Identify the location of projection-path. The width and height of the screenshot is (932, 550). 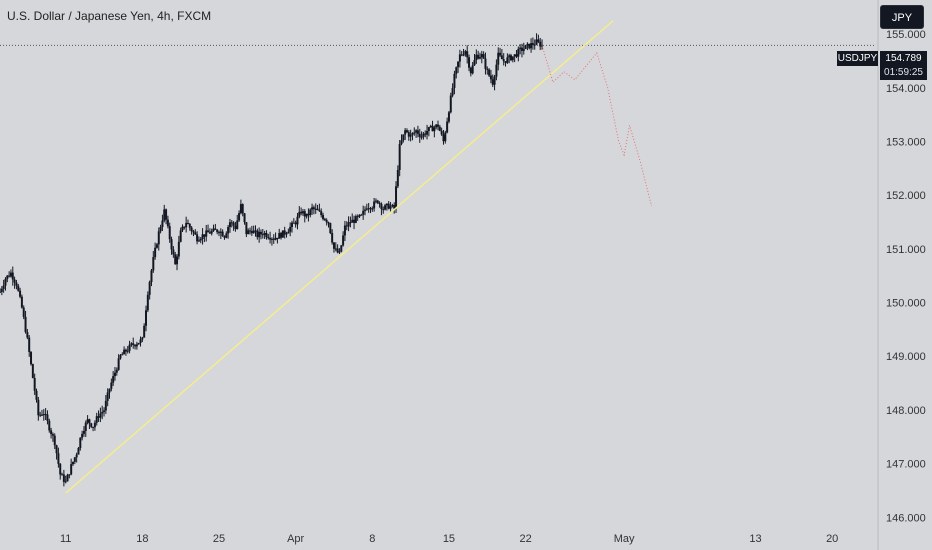
(596, 126).